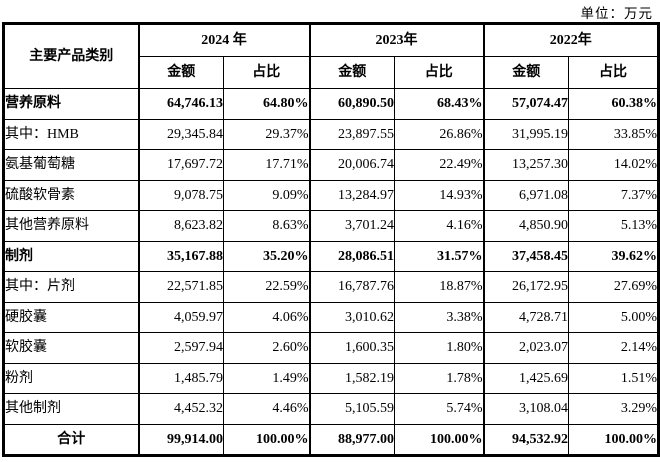 This screenshot has width=660, height=462. Describe the element at coordinates (525, 165) in the screenshot. I see `amount-cell: 13,257.30` at that location.